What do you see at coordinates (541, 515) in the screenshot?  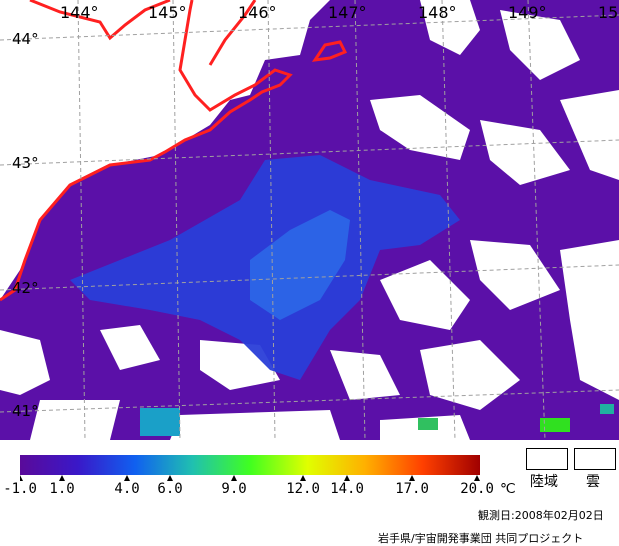 I see `observation-date: 観測日:2008年02月02日` at bounding box center [541, 515].